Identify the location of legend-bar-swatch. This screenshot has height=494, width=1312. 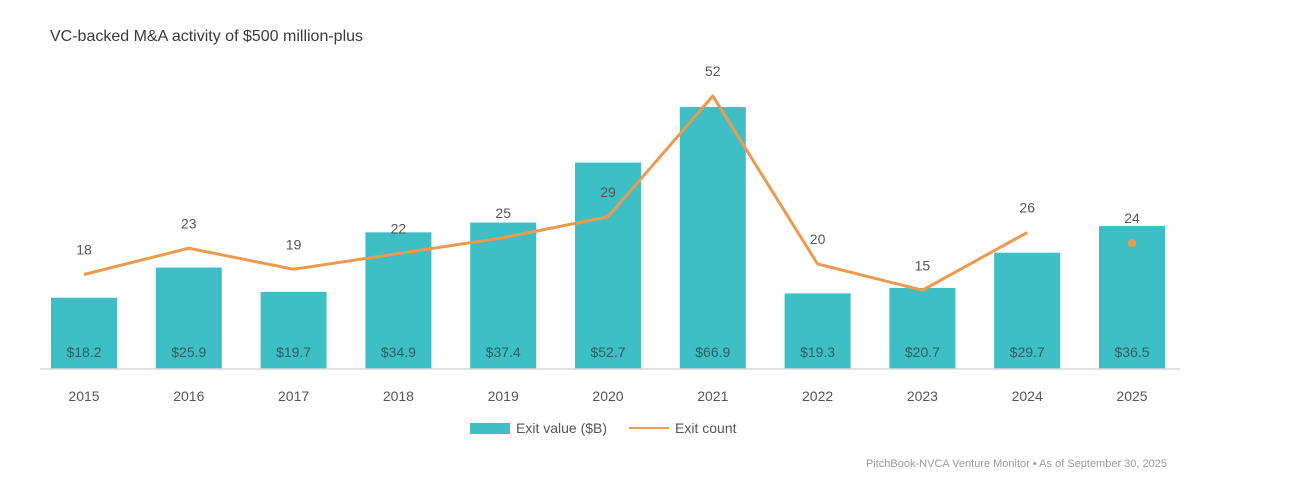
(490, 428).